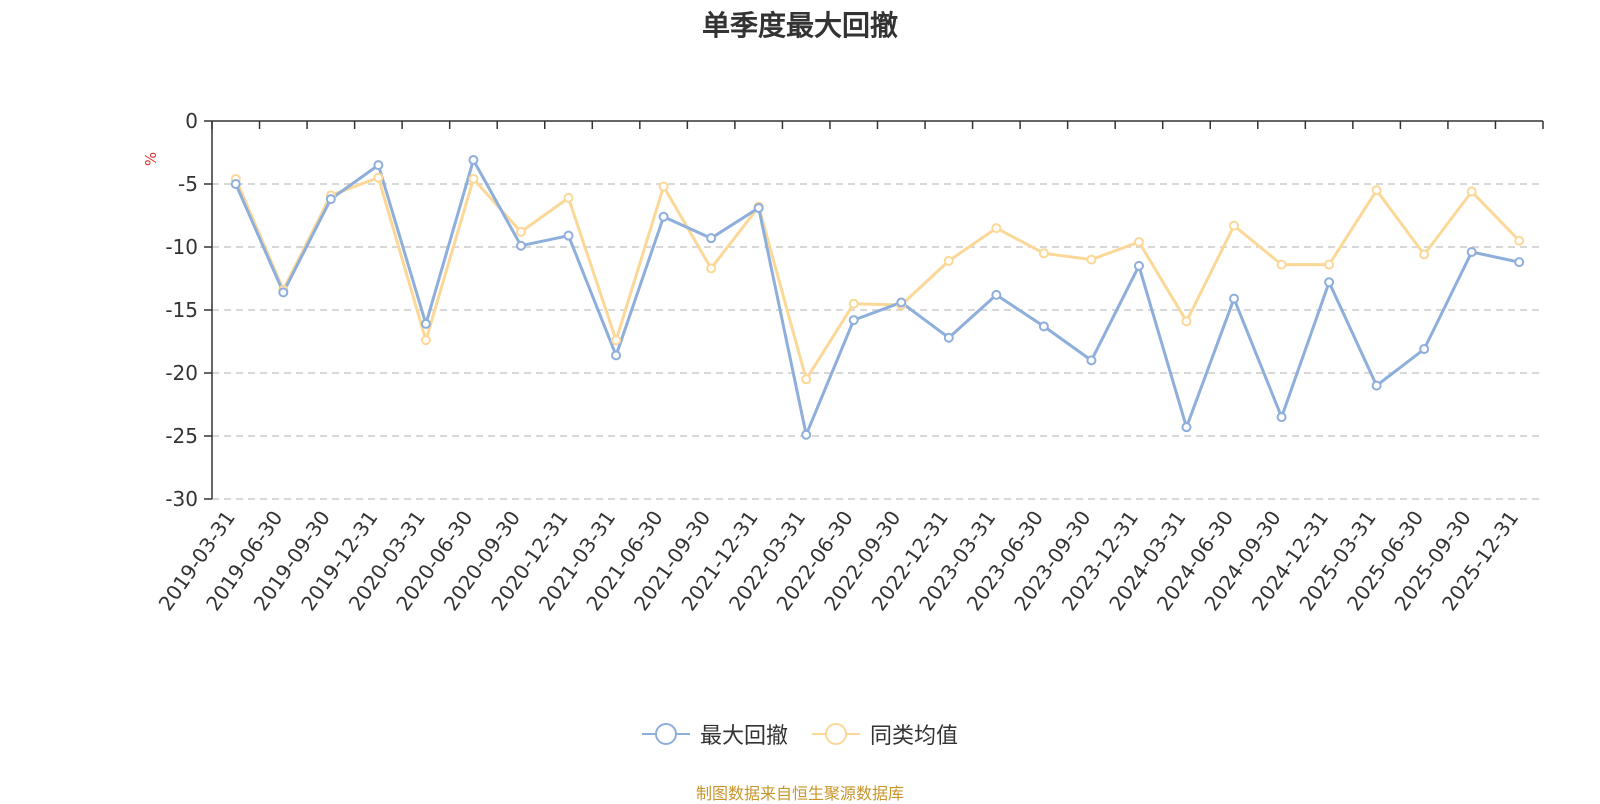  I want to click on y-tick-label: -30, so click(181, 499).